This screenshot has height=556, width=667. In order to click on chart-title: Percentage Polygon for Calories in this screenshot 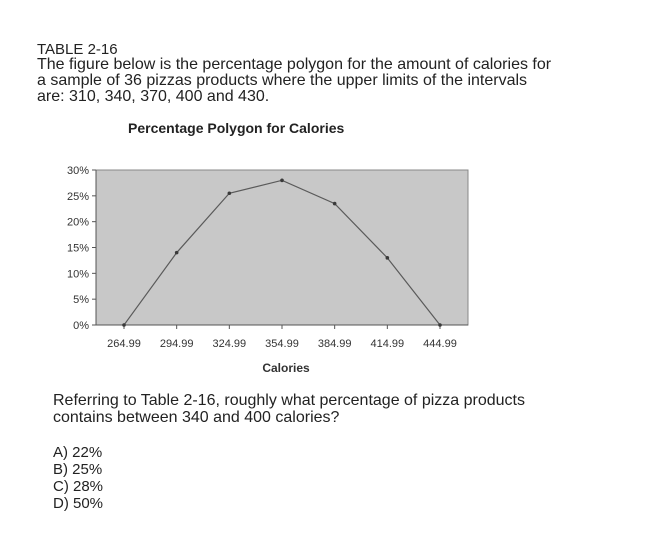, I will do `click(236, 128)`.